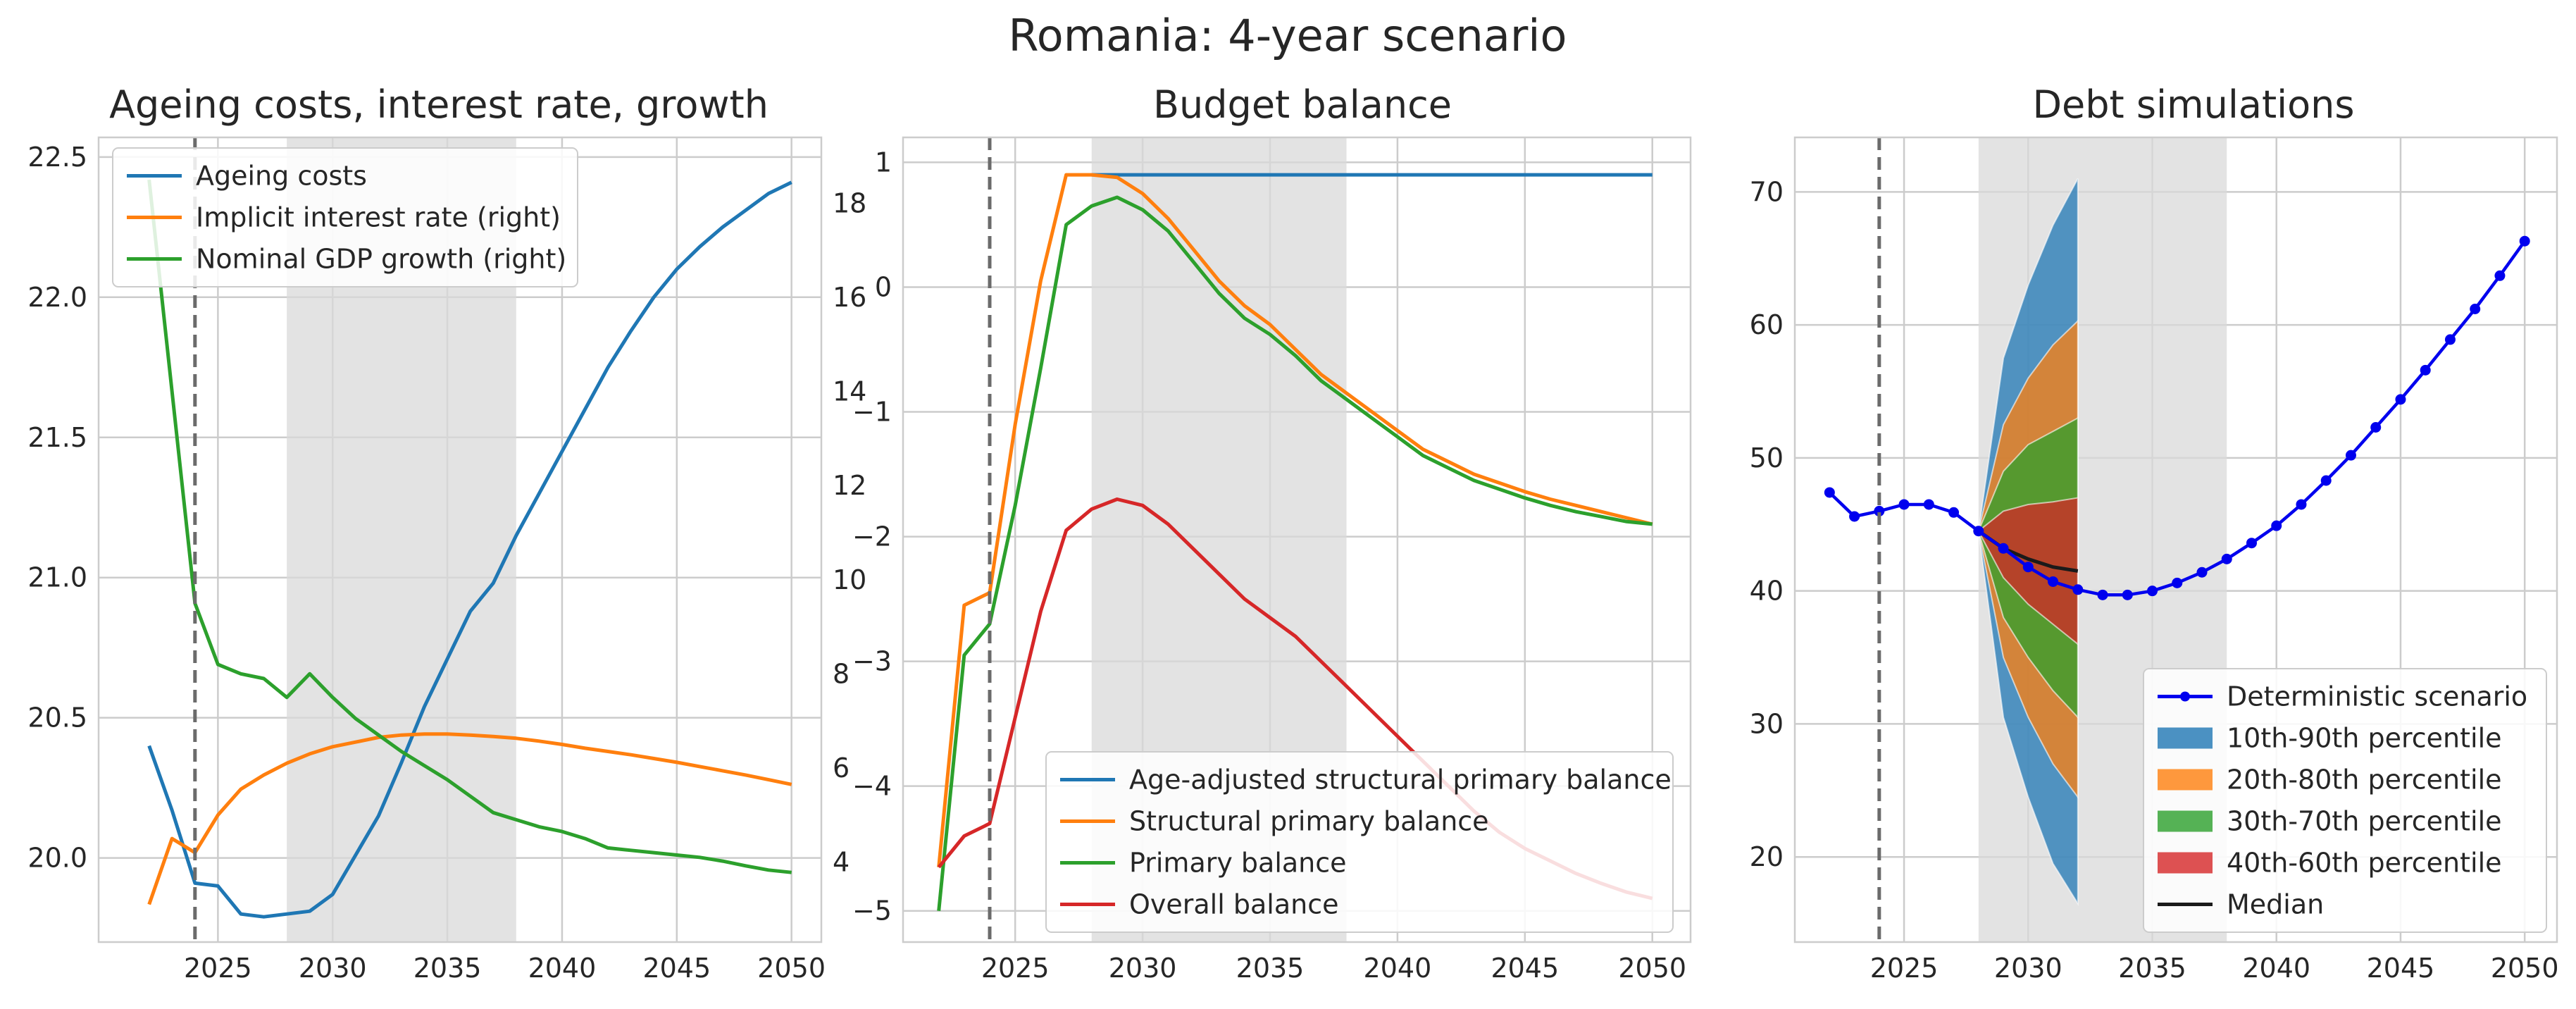  What do you see at coordinates (2364, 781) in the screenshot?
I see `legend-label: 20th-80th percentile` at bounding box center [2364, 781].